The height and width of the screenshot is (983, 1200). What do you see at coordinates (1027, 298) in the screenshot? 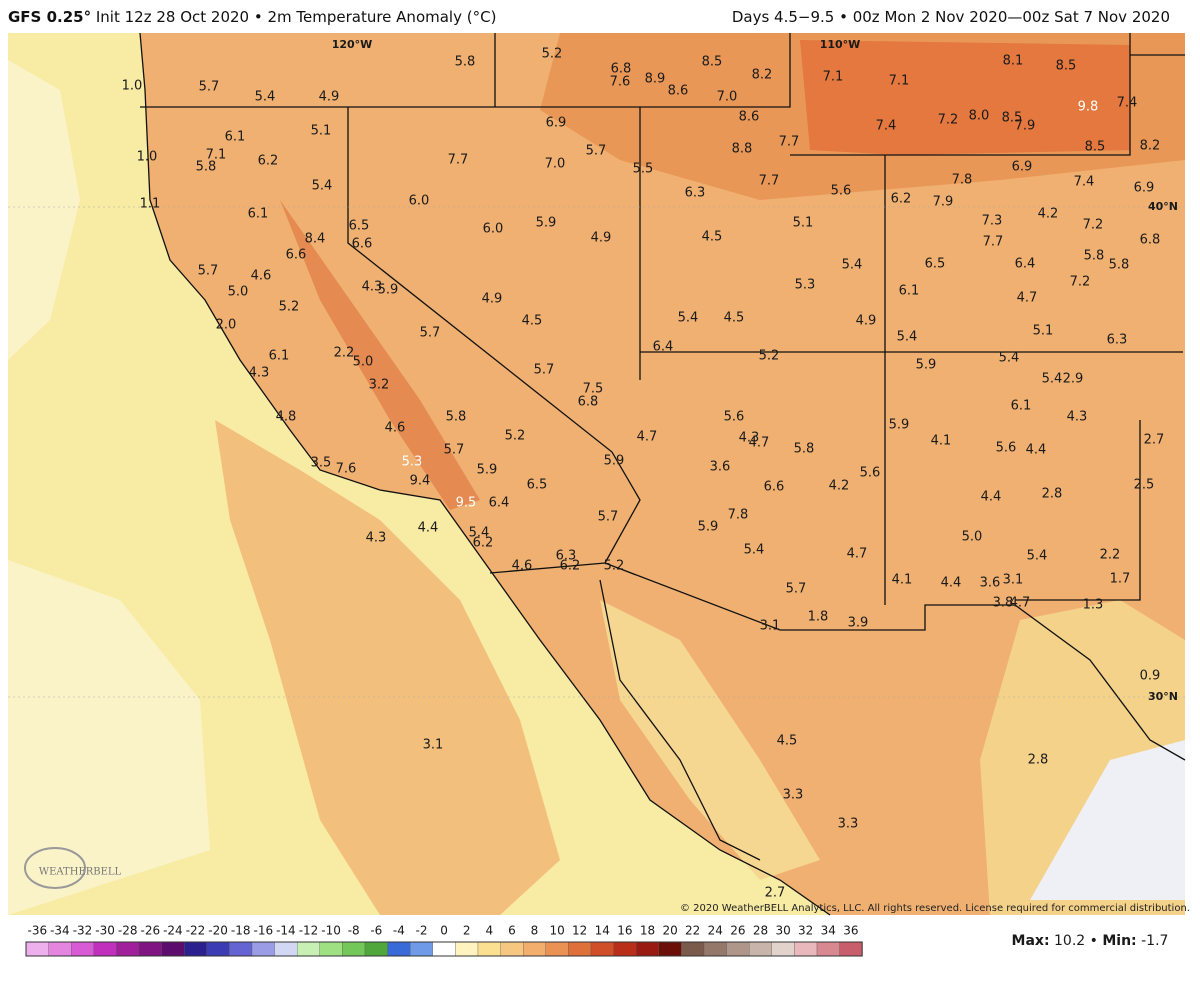
I see `value-label: 4.7` at bounding box center [1027, 298].